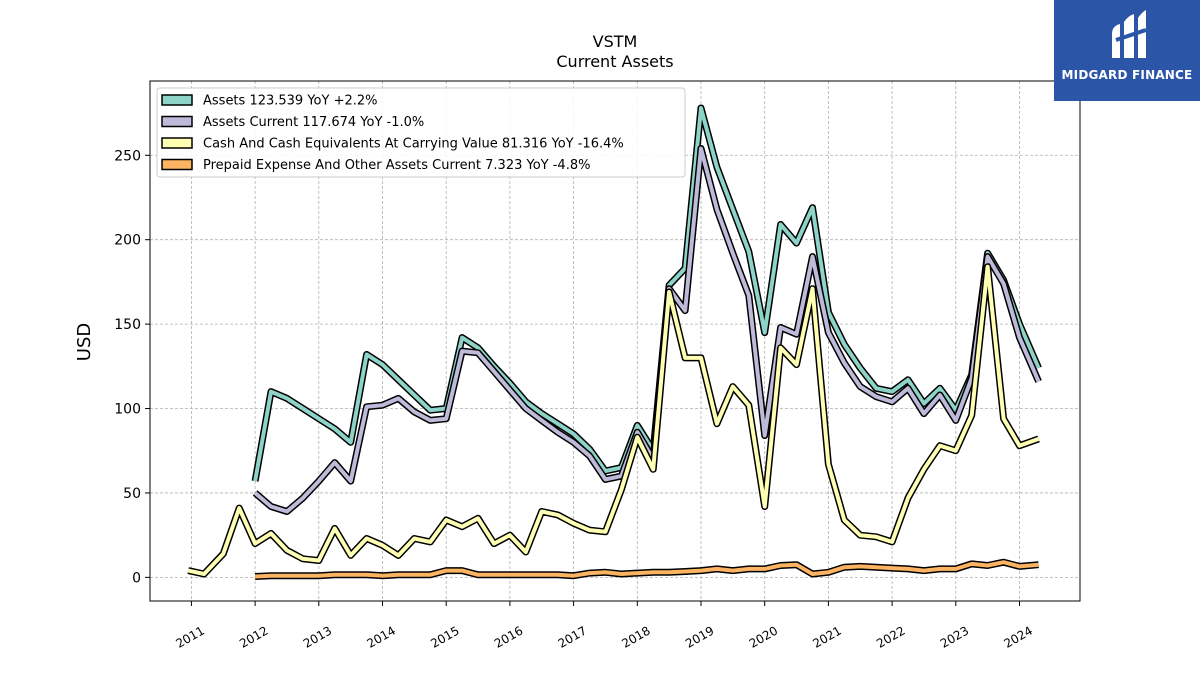 The height and width of the screenshot is (675, 1200). I want to click on y-axis-label: USD, so click(84, 342).